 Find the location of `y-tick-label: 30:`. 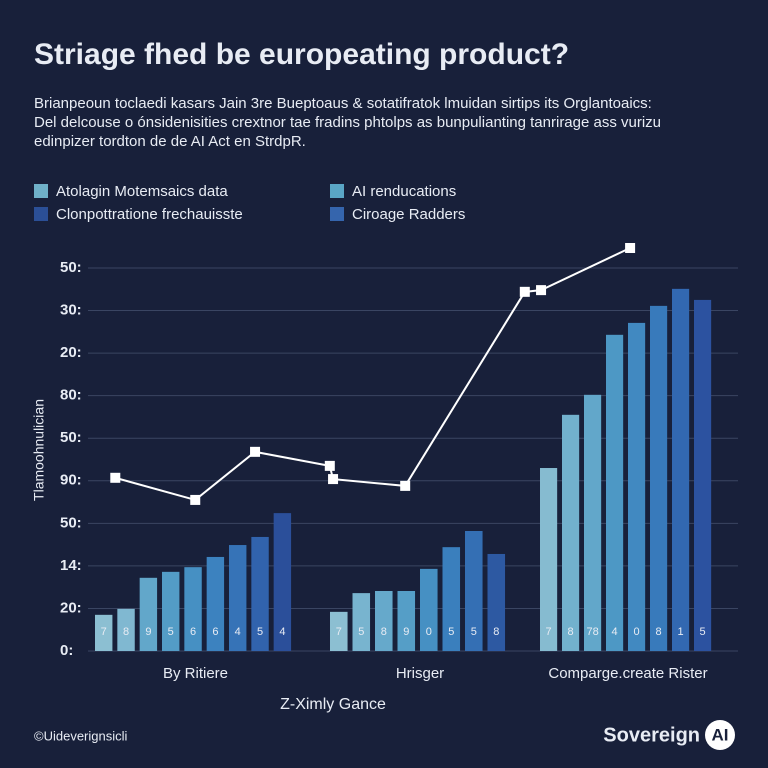

y-tick-label: 30: is located at coordinates (71, 310).